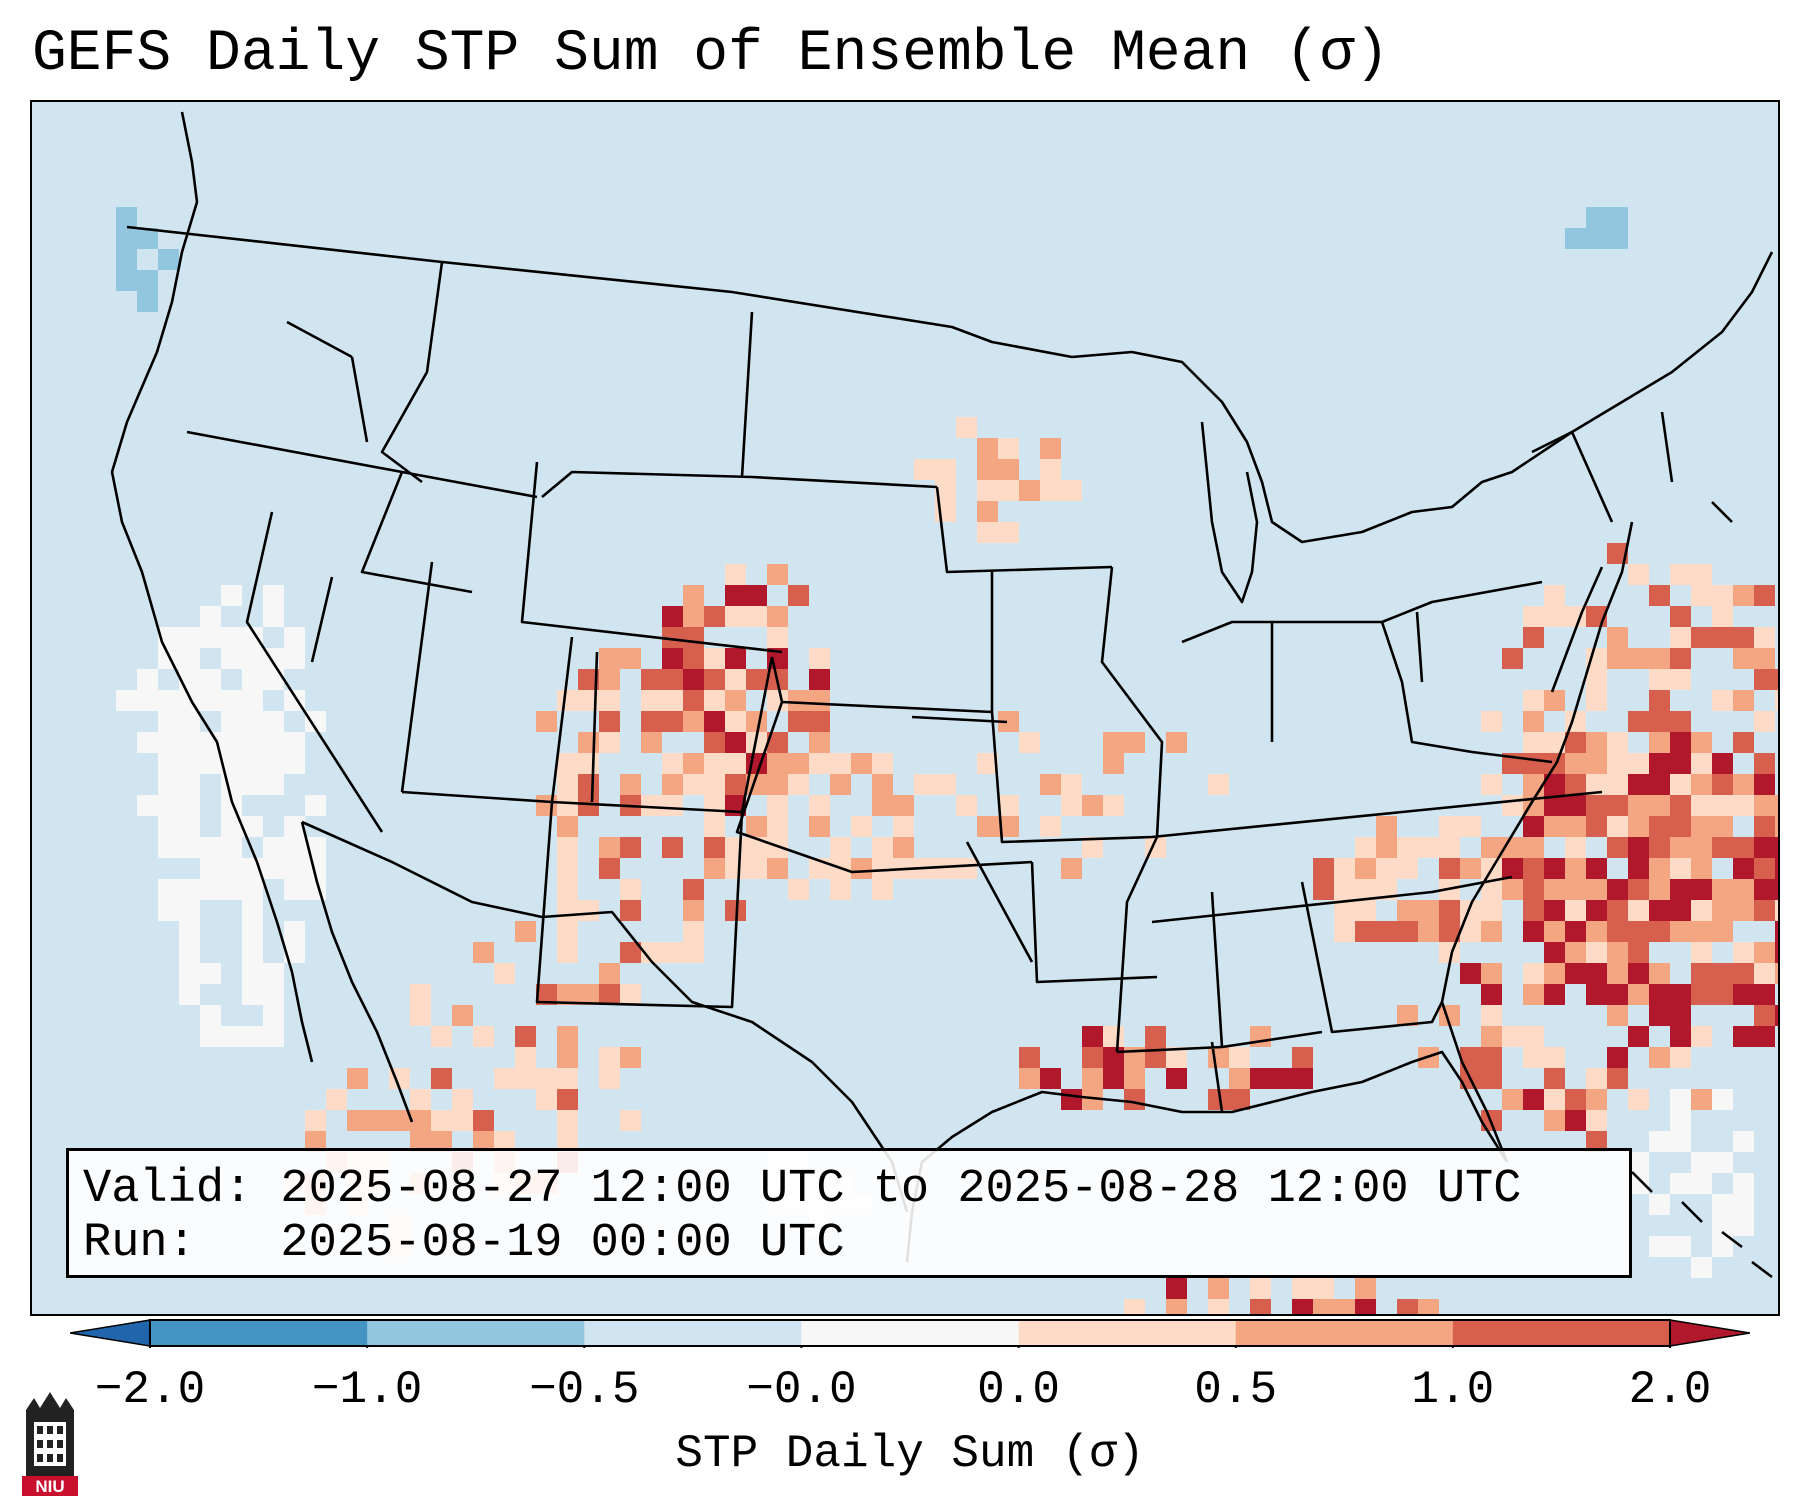 The image size is (1803, 1506). I want to click on colorbar-tick-label: 0.5, so click(1236, 1390).